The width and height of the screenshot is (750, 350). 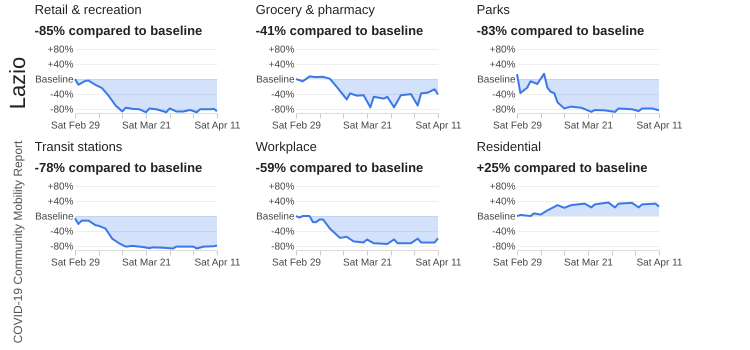 What do you see at coordinates (493, 9) in the screenshot?
I see `chart-title: Parks` at bounding box center [493, 9].